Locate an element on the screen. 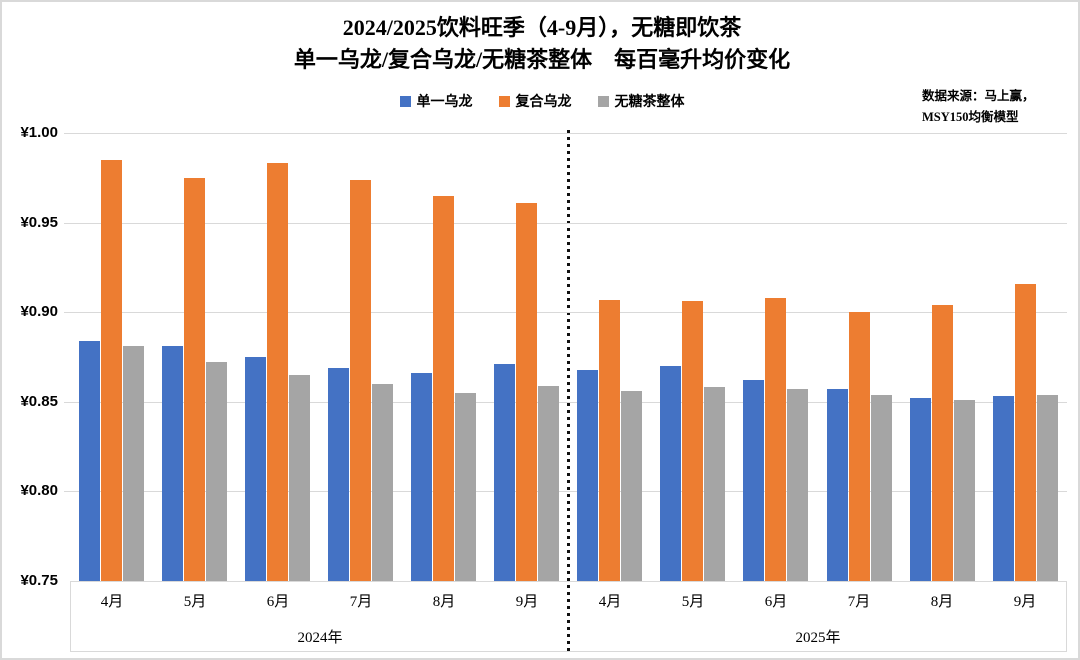  legend-swatch-blend-oolong is located at coordinates (504, 101).